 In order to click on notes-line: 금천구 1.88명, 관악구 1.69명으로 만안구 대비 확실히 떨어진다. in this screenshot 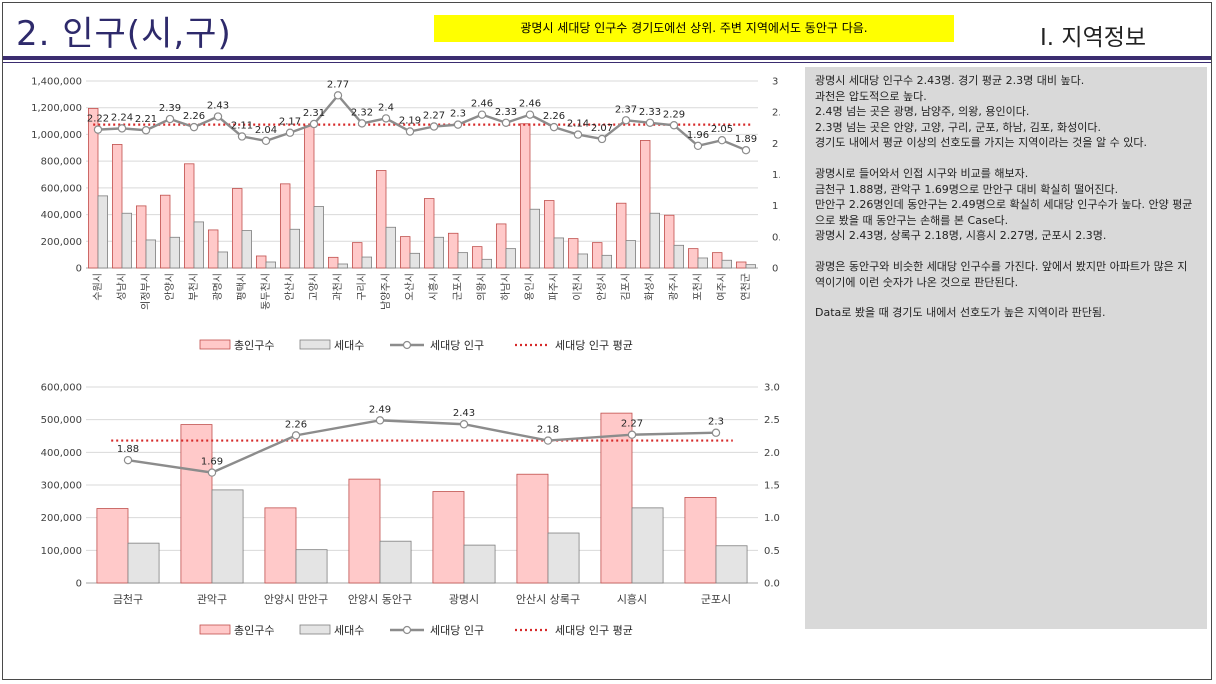, I will do `click(967, 189)`.